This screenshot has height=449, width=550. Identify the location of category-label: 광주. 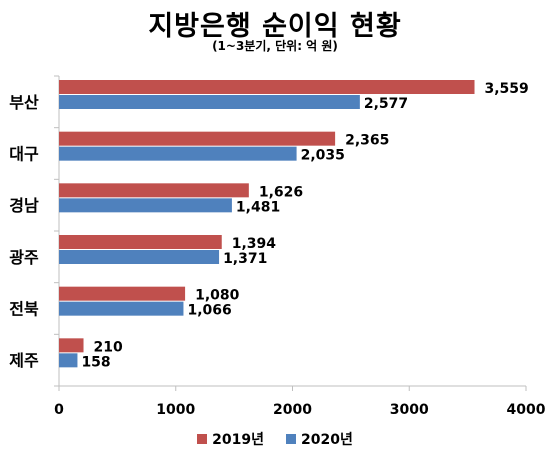
(24, 257).